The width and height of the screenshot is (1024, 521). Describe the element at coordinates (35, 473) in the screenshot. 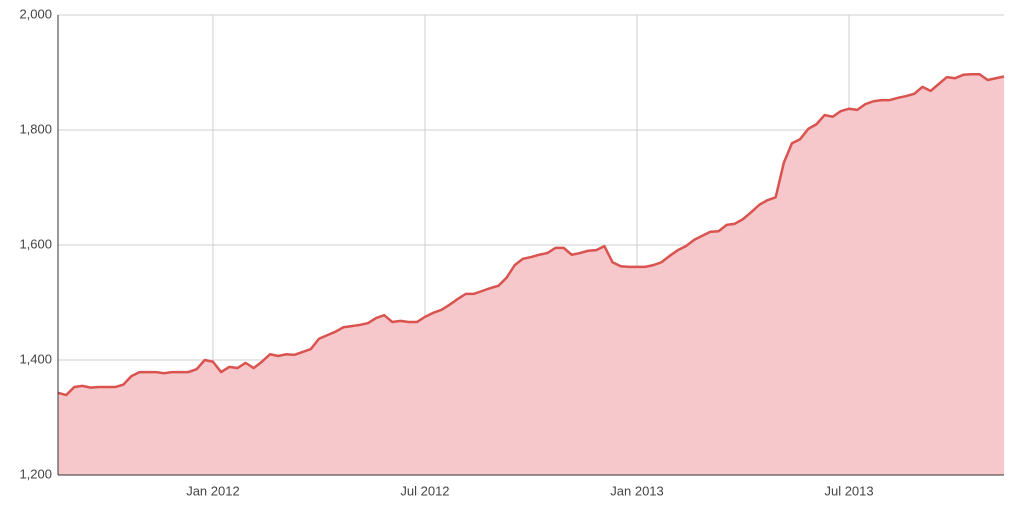

I see `y-tick-label: 1,200` at that location.